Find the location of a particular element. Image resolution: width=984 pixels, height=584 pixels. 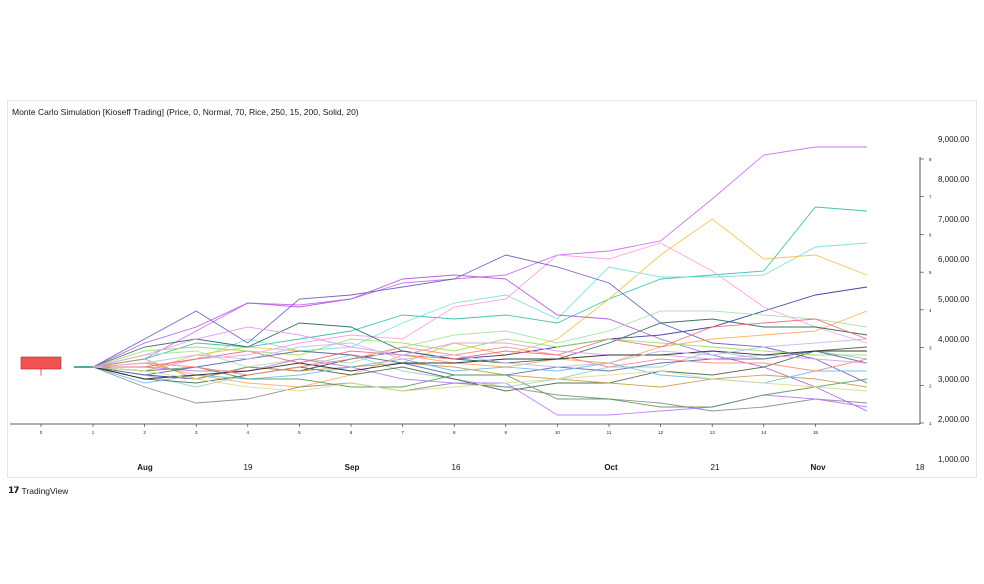

x-tick-label: 3 is located at coordinates (196, 432).